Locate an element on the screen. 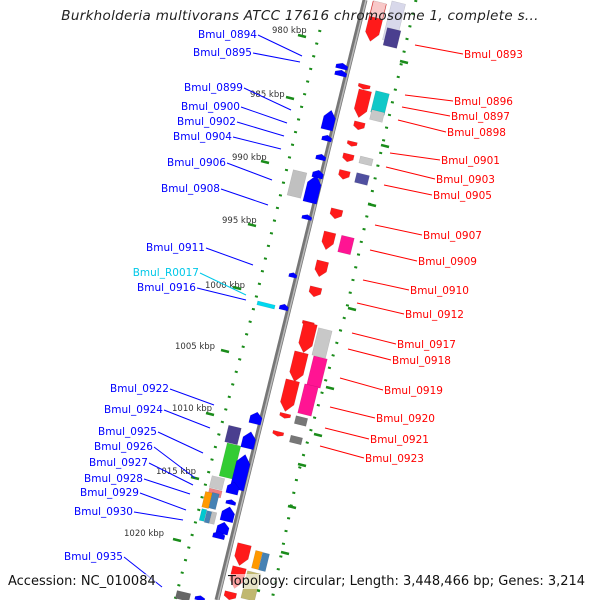  gene-label: Bmul_0925 is located at coordinates (127, 432).